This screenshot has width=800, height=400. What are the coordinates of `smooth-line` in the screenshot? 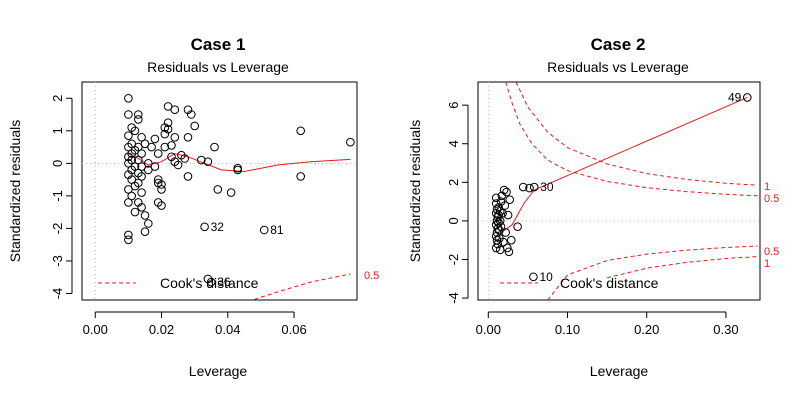 It's located at (239, 163).